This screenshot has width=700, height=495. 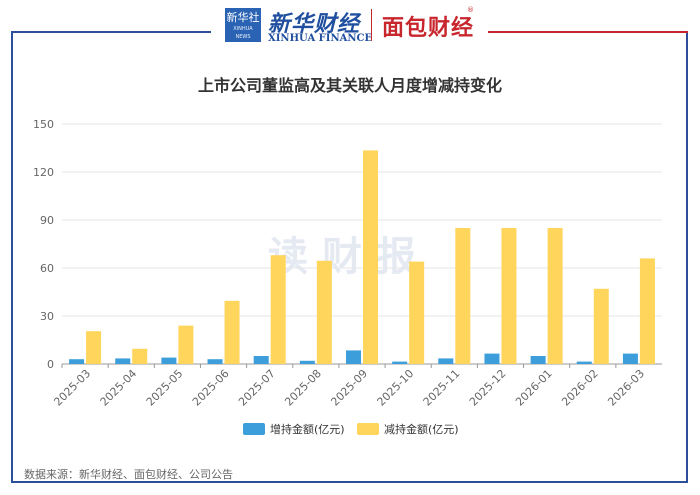 What do you see at coordinates (580, 388) in the screenshot?
I see `x-tick-label: 2026-02` at bounding box center [580, 388].